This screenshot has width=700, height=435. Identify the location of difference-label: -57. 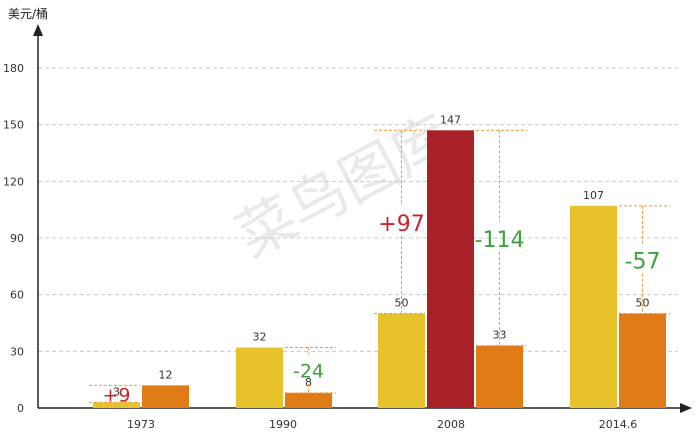
(643, 262).